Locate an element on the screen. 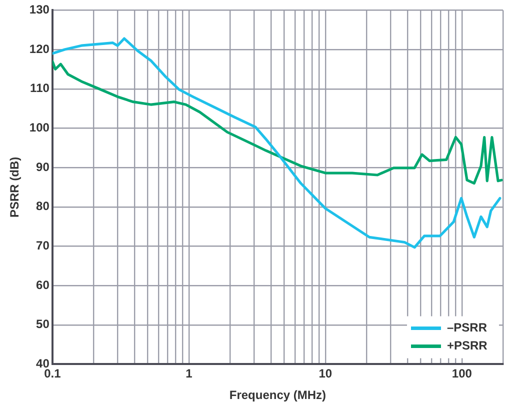 Image resolution: width=506 pixels, height=413 pixels. legend-label: –PSRR is located at coordinates (467, 327).